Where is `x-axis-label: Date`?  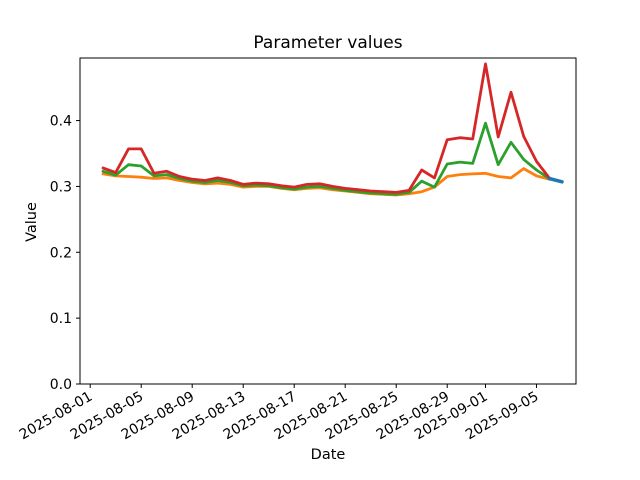
x-axis-label: Date is located at coordinates (328, 455).